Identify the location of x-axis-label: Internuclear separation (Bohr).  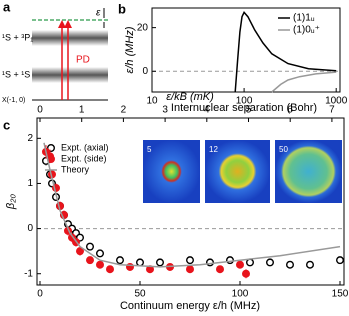
(244, 108).